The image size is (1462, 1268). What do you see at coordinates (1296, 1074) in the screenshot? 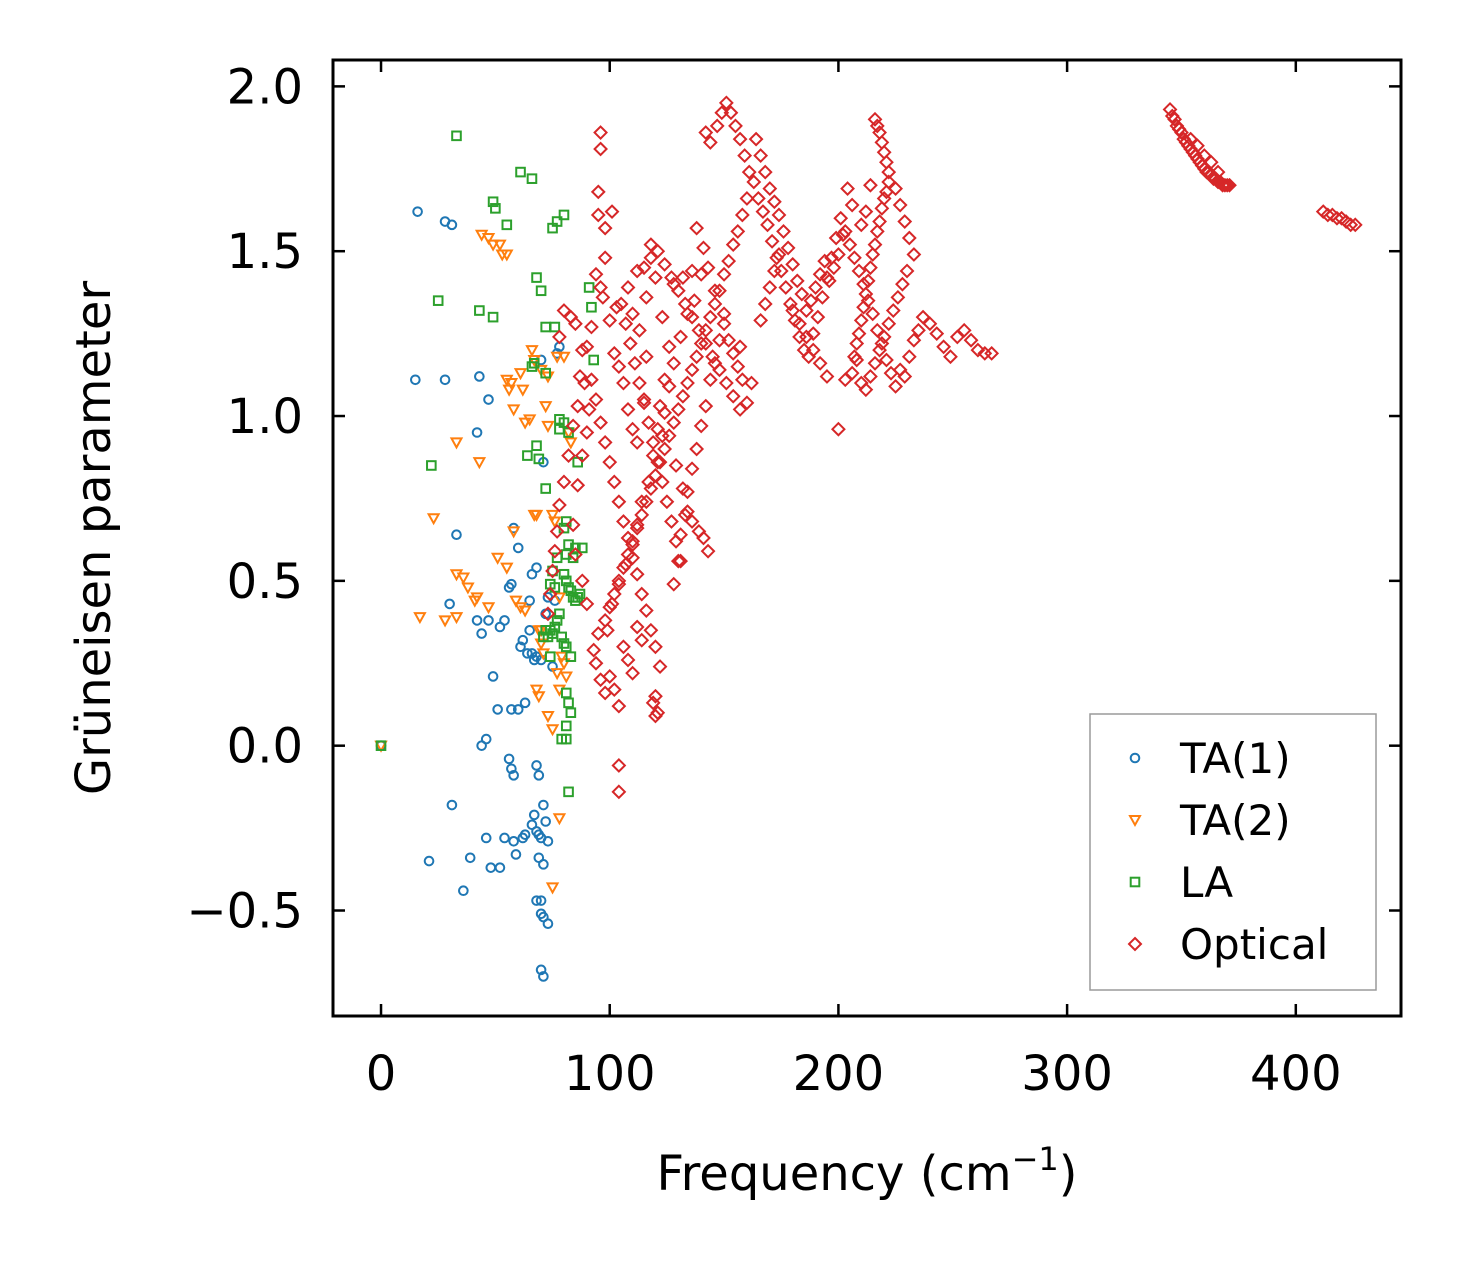
I see `x-tick-label: 400` at bounding box center [1296, 1074].